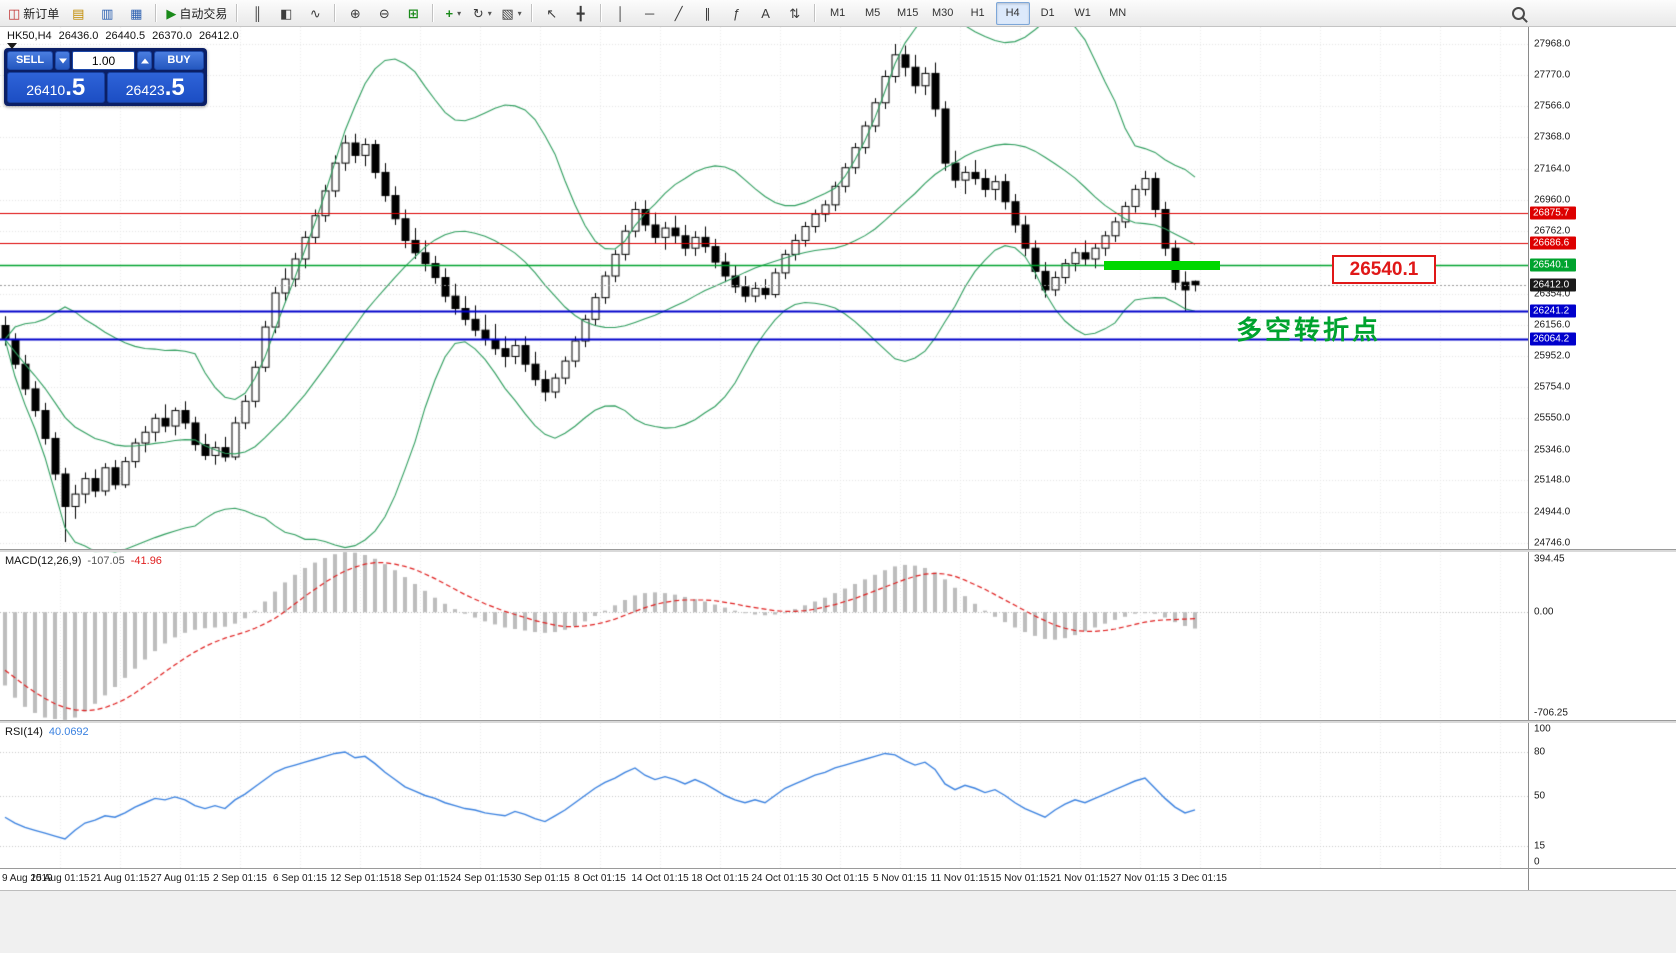  What do you see at coordinates (1552, 44) in the screenshot?
I see `price-tick: 27968.0` at bounding box center [1552, 44].